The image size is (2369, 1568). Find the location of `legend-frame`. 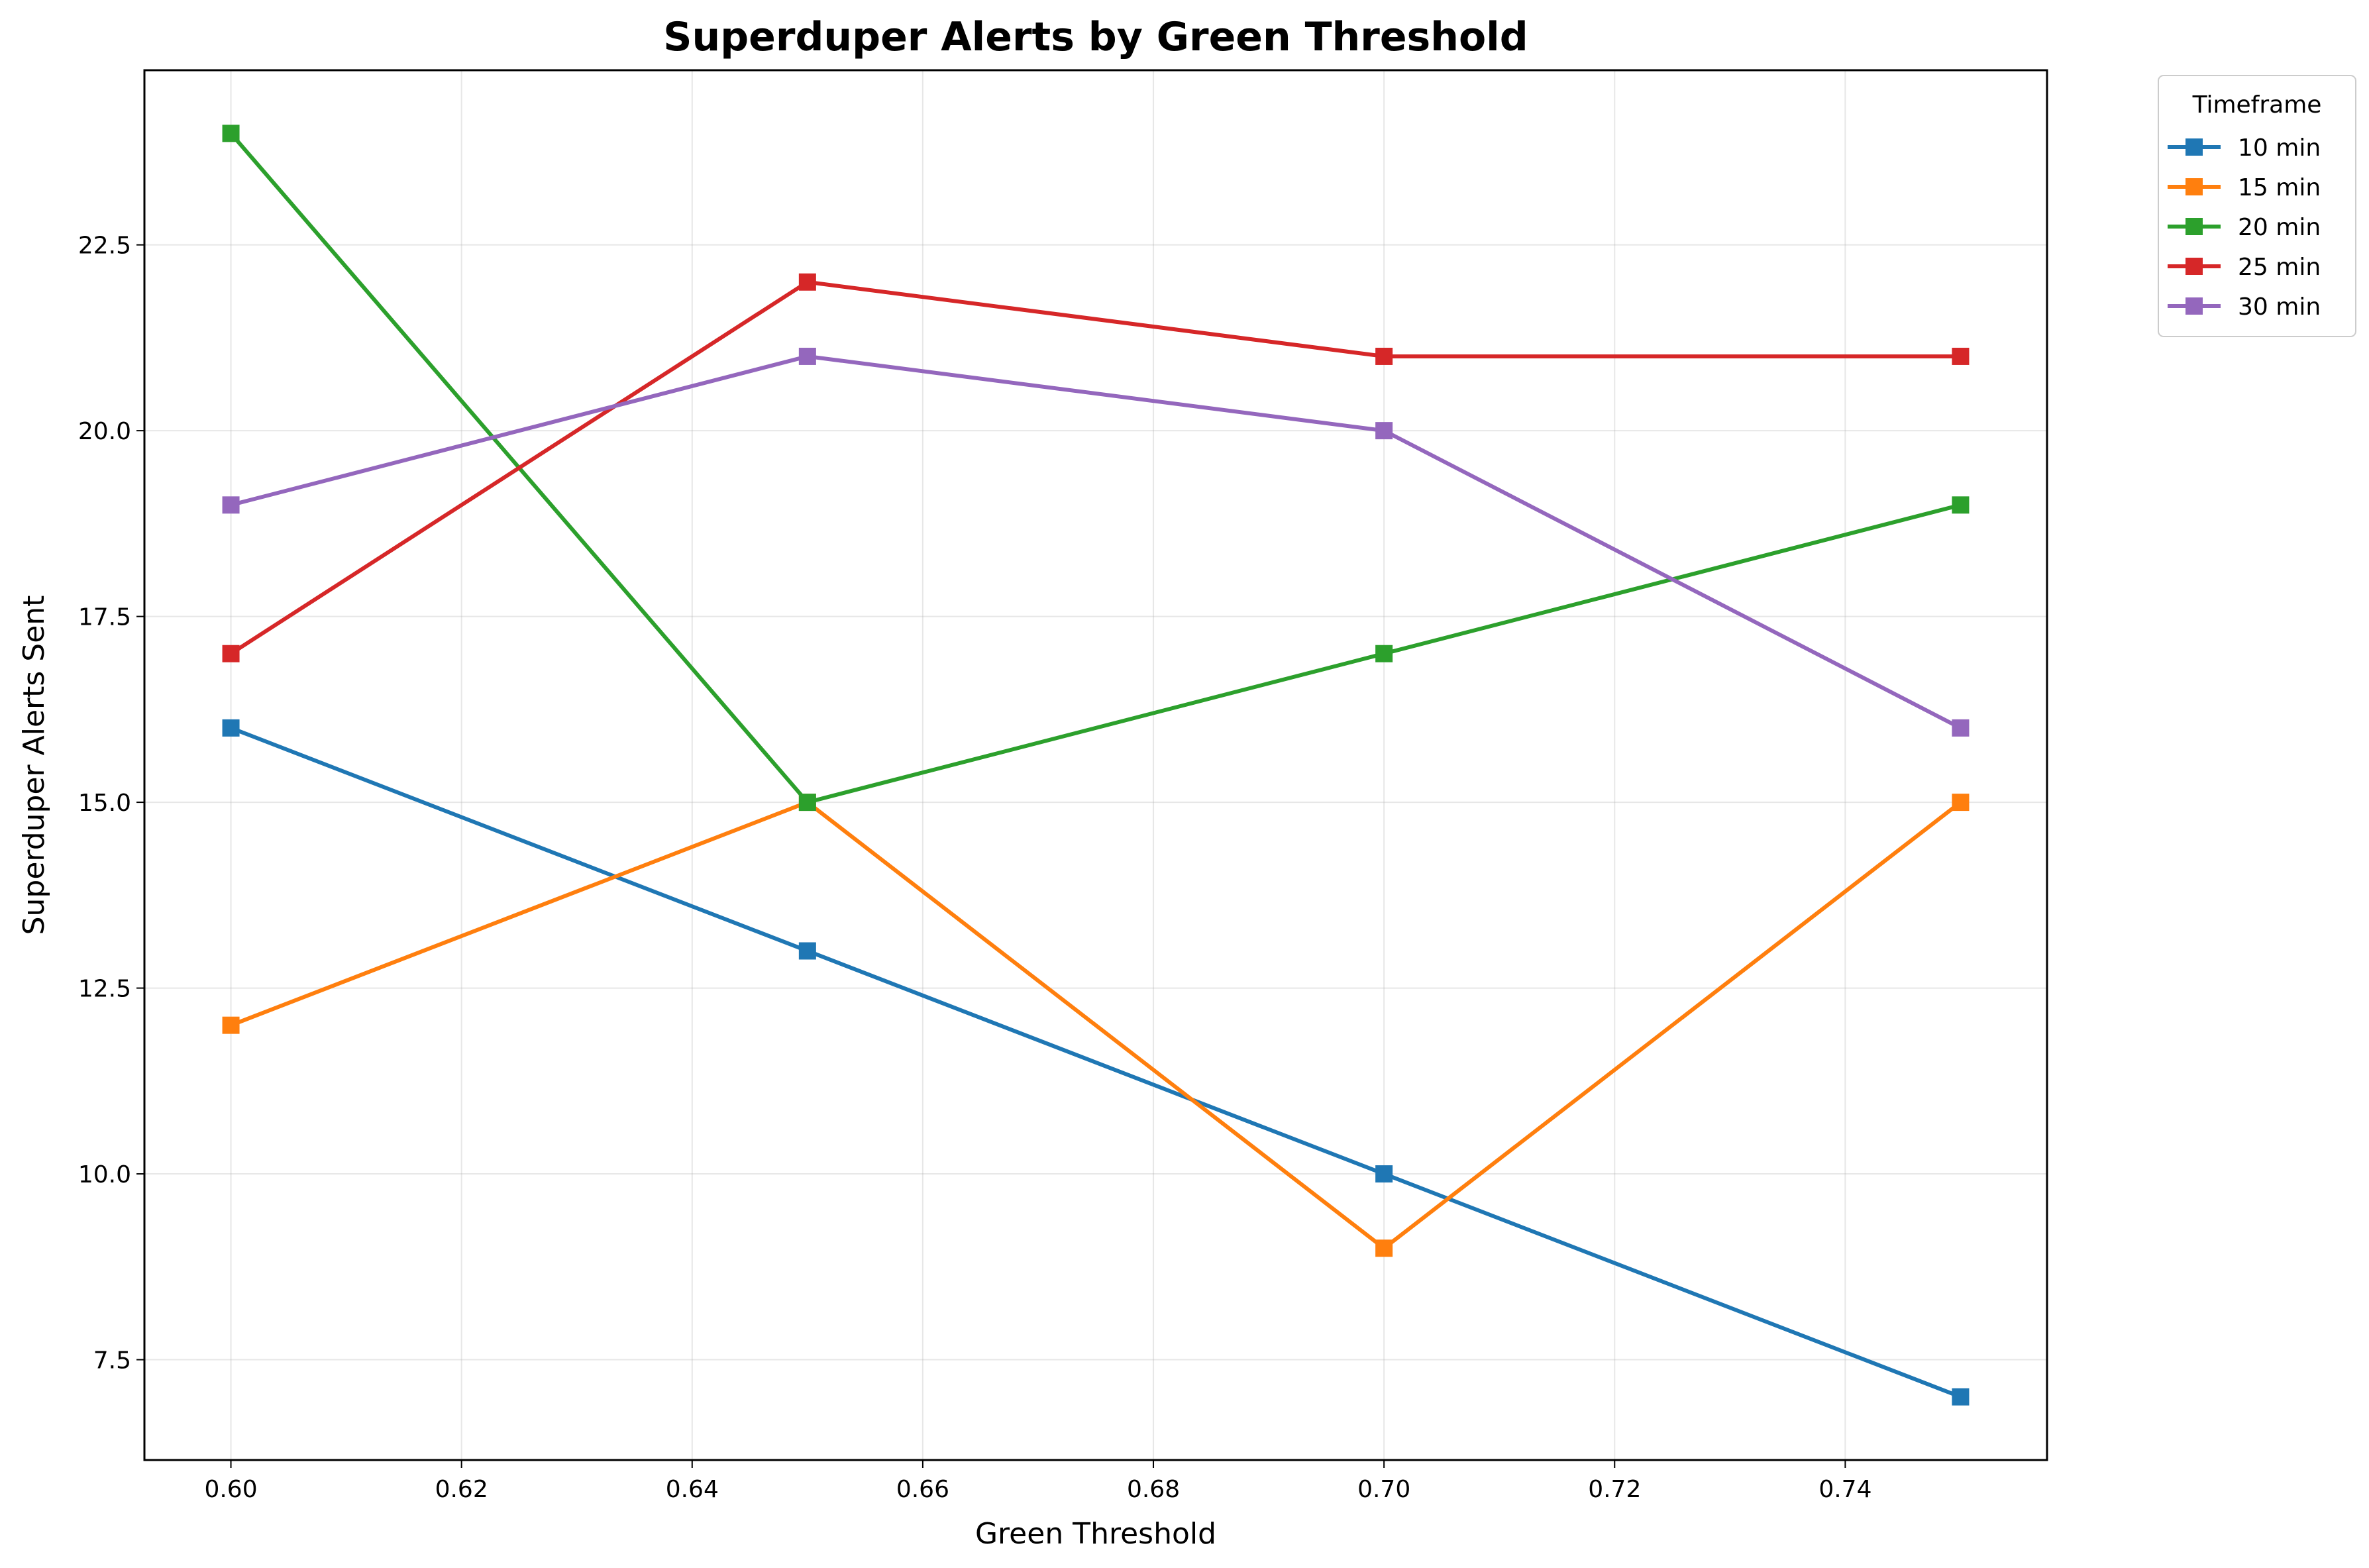

legend-frame is located at coordinates (2257, 206).